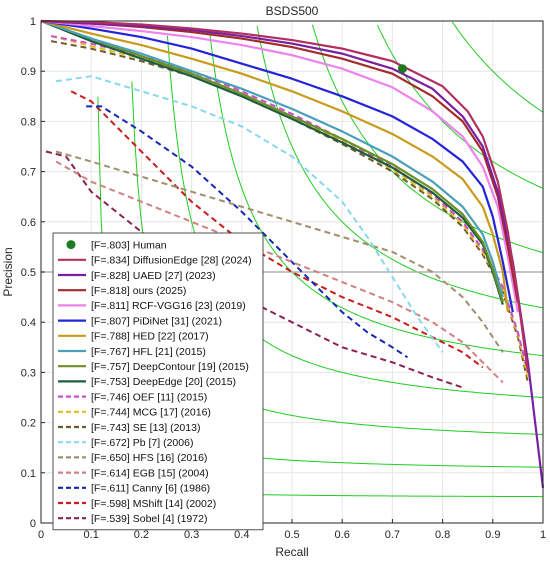  I want to click on y-tick-label-3: 0.3, so click(28, 373).